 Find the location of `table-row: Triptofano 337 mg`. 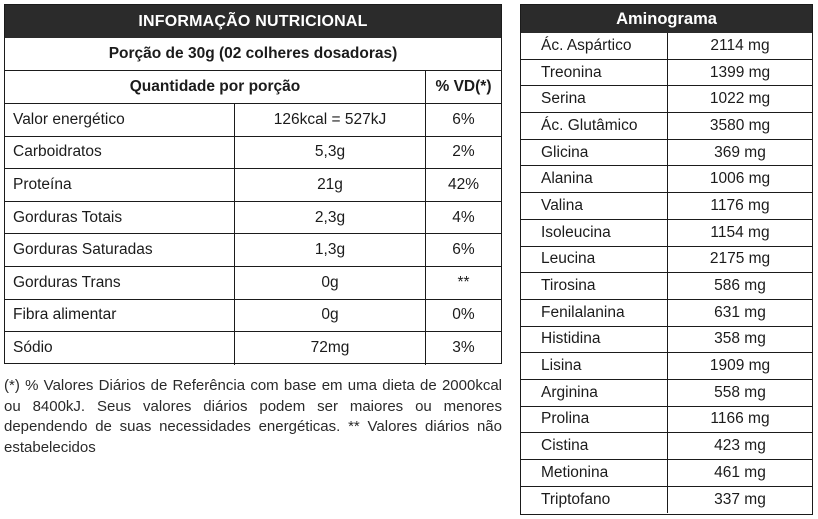

table-row: Triptofano 337 mg is located at coordinates (666, 500).